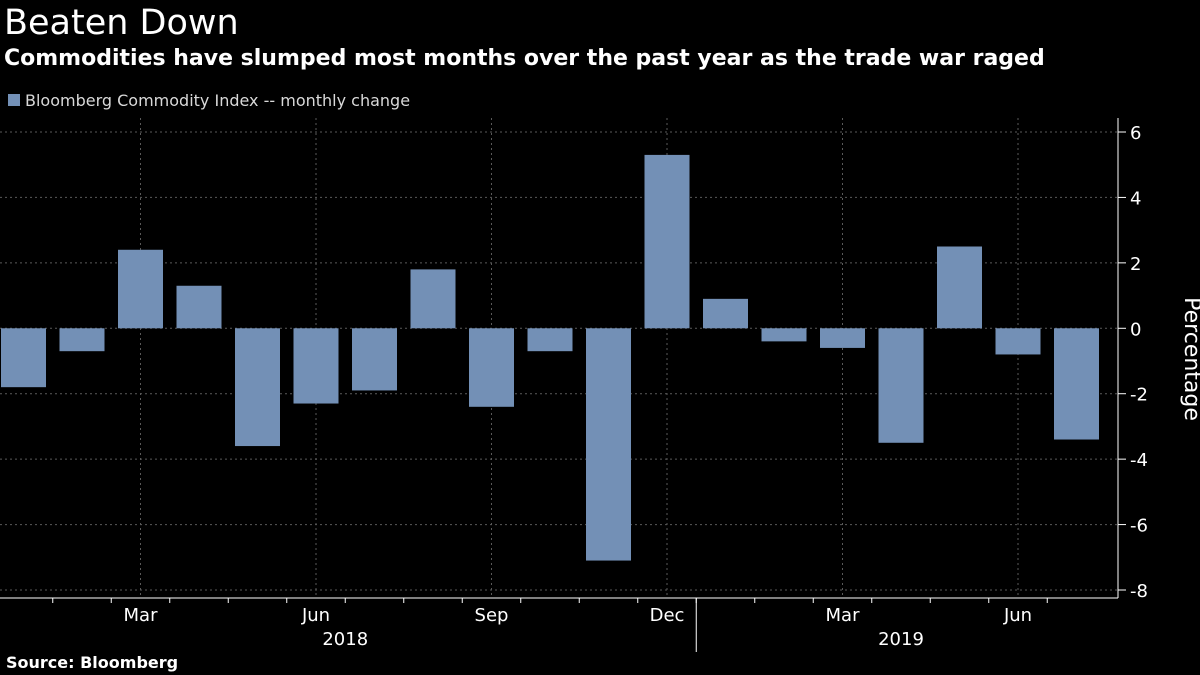 This screenshot has height=675, width=1200. Describe the element at coordinates (345, 639) in the screenshot. I see `year-label: 2018` at that location.